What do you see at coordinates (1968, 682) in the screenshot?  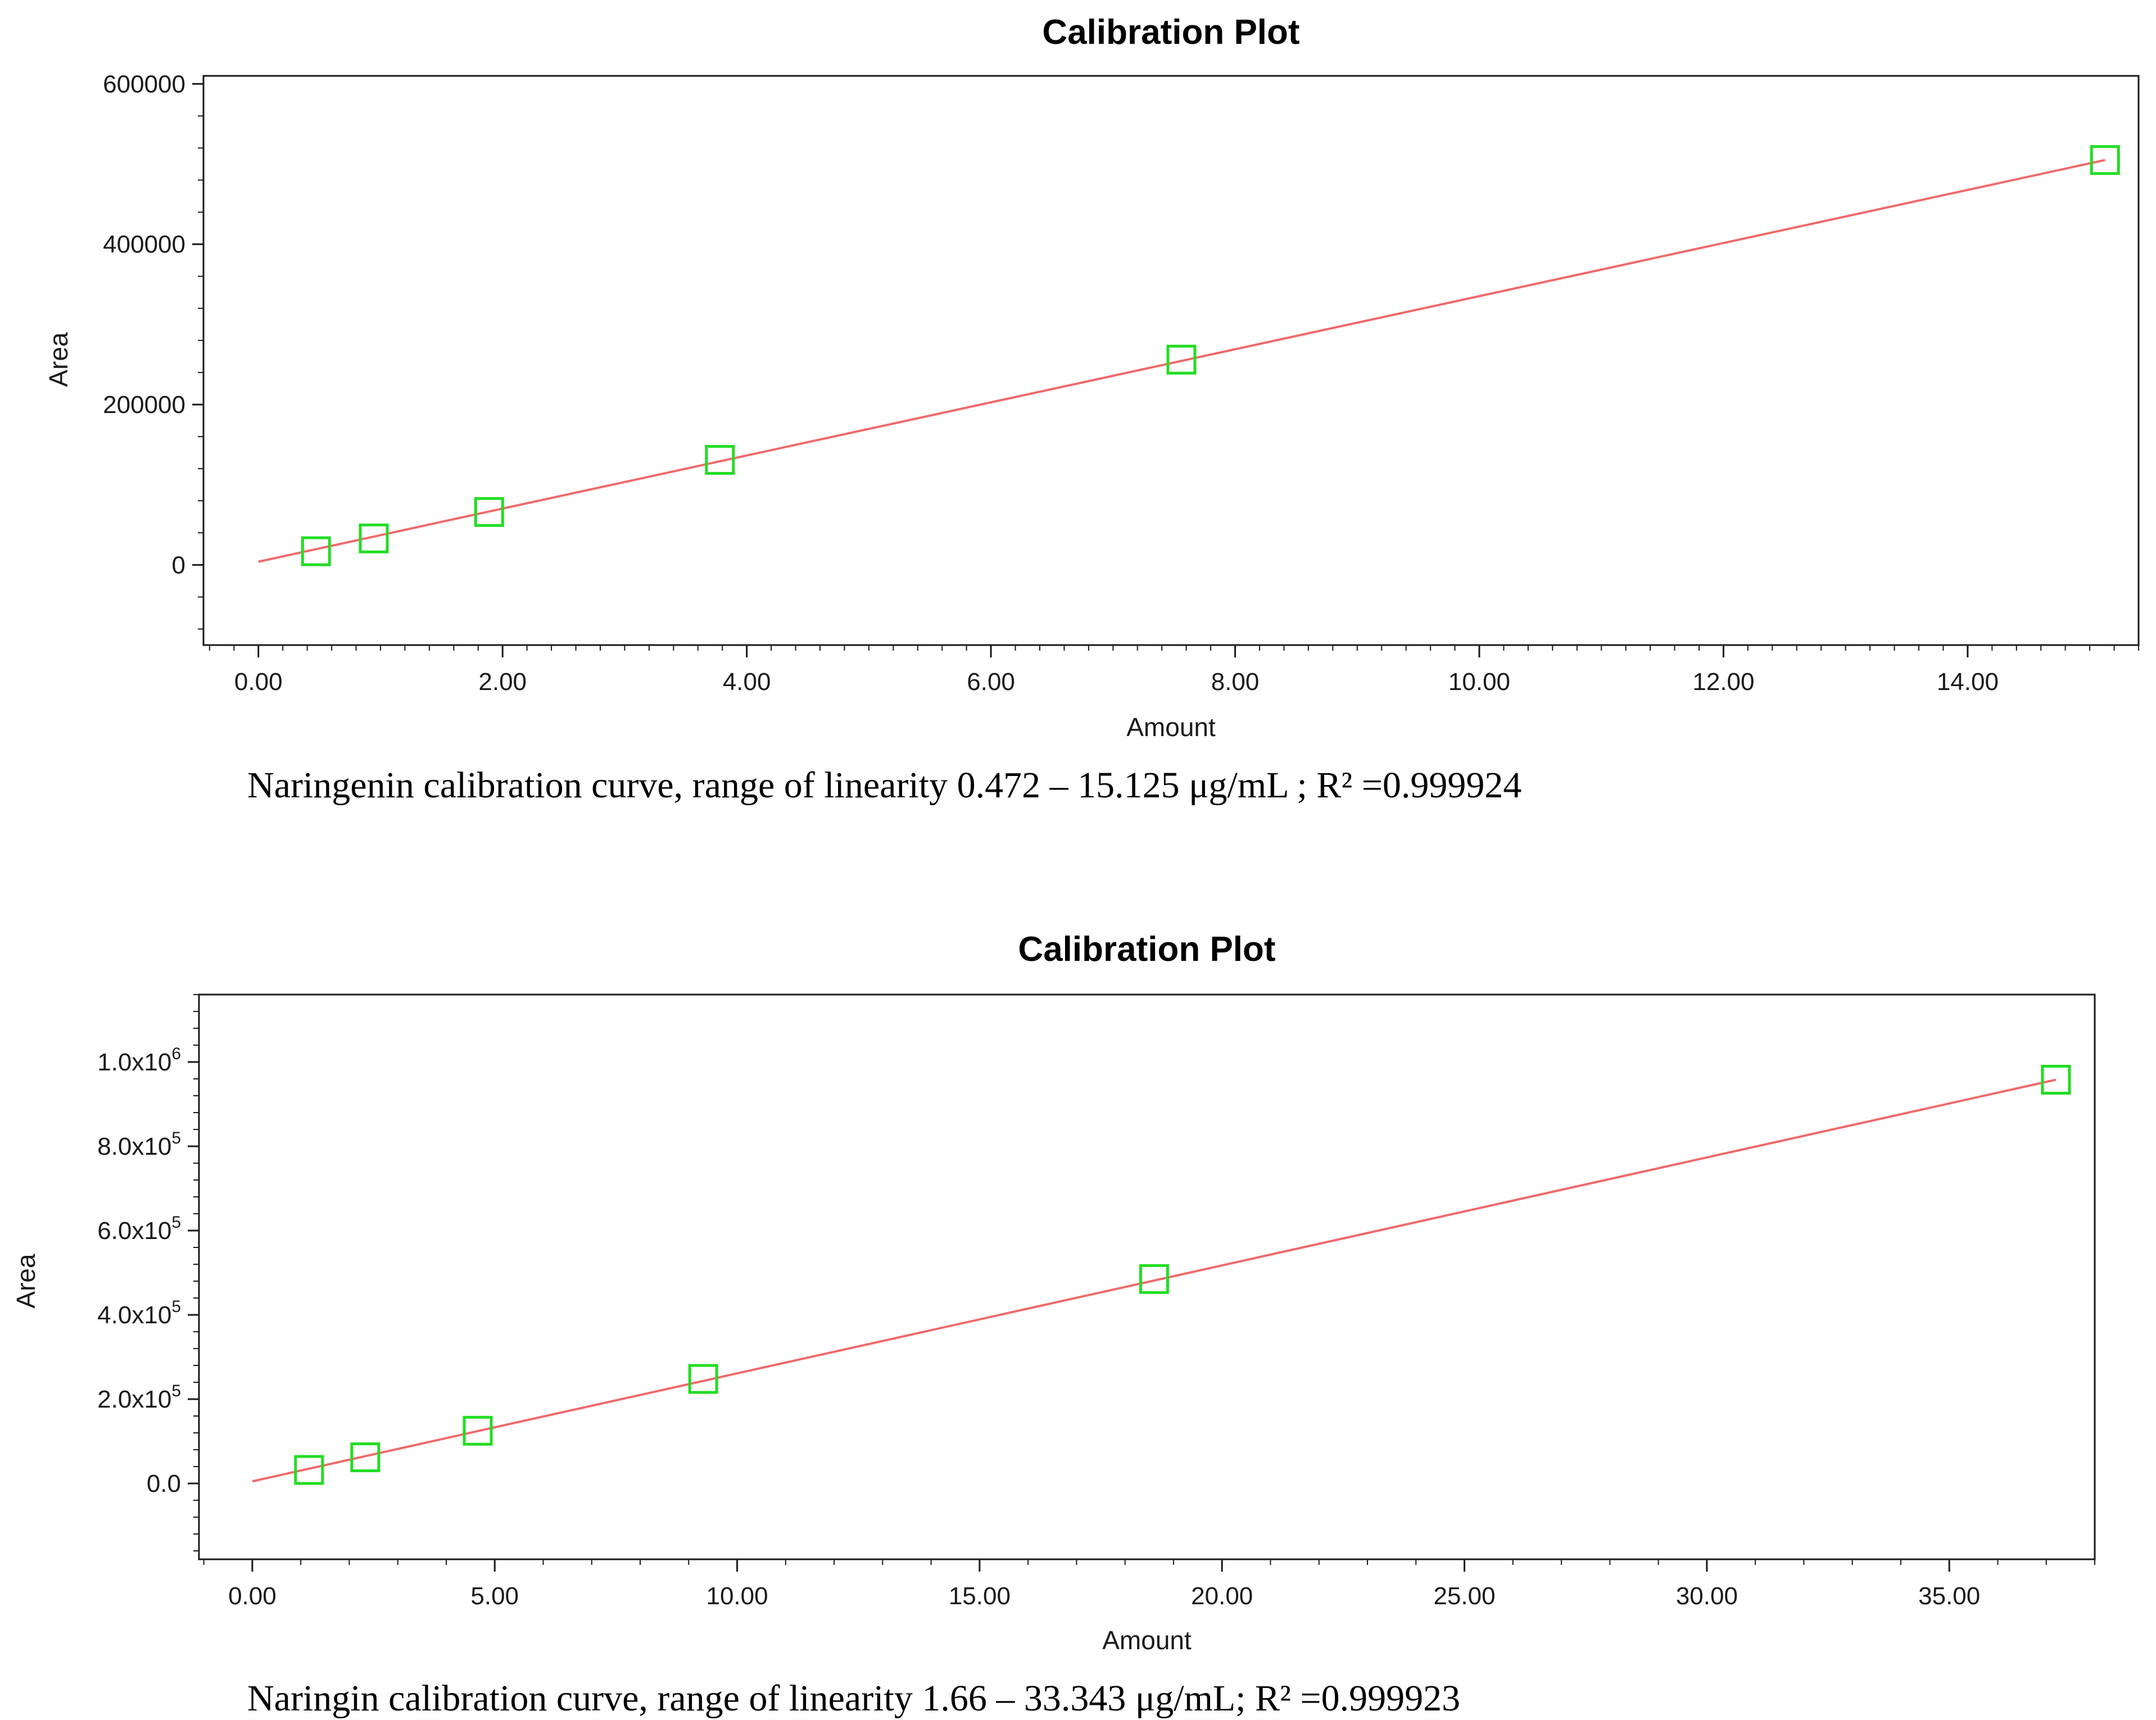 I see `x-tick-label: 14.00` at bounding box center [1968, 682].